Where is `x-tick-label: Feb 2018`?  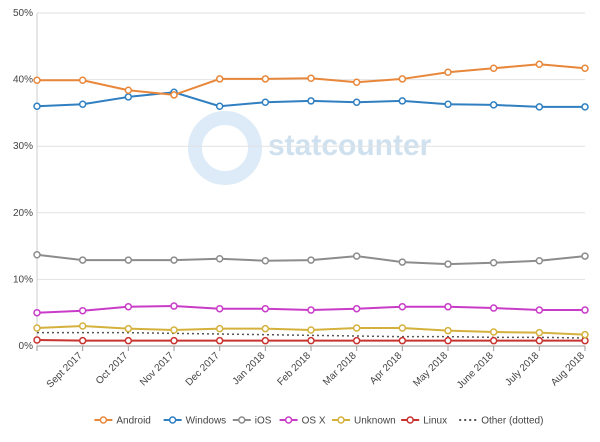
x-tick-label: Feb 2018 is located at coordinates (294, 369).